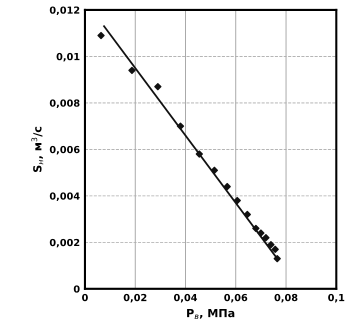 This screenshot has width=354, height=332. Describe the element at coordinates (37, 149) in the screenshot. I see `y-axis-title: S$_{н}$, м$^{3}$/с` at that location.